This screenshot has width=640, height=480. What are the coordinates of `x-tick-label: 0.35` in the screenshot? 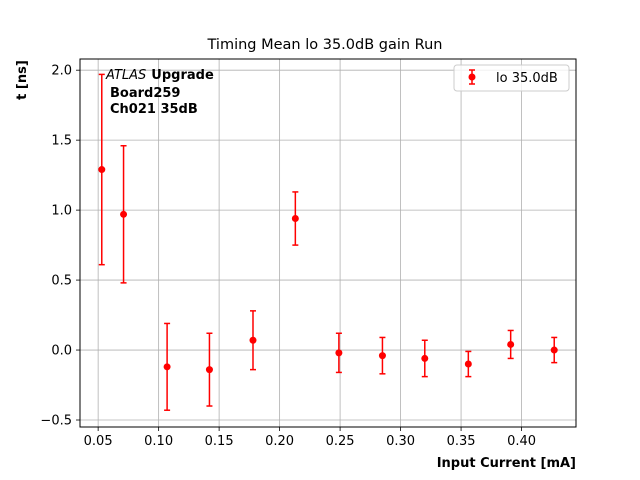 It's located at (461, 441).